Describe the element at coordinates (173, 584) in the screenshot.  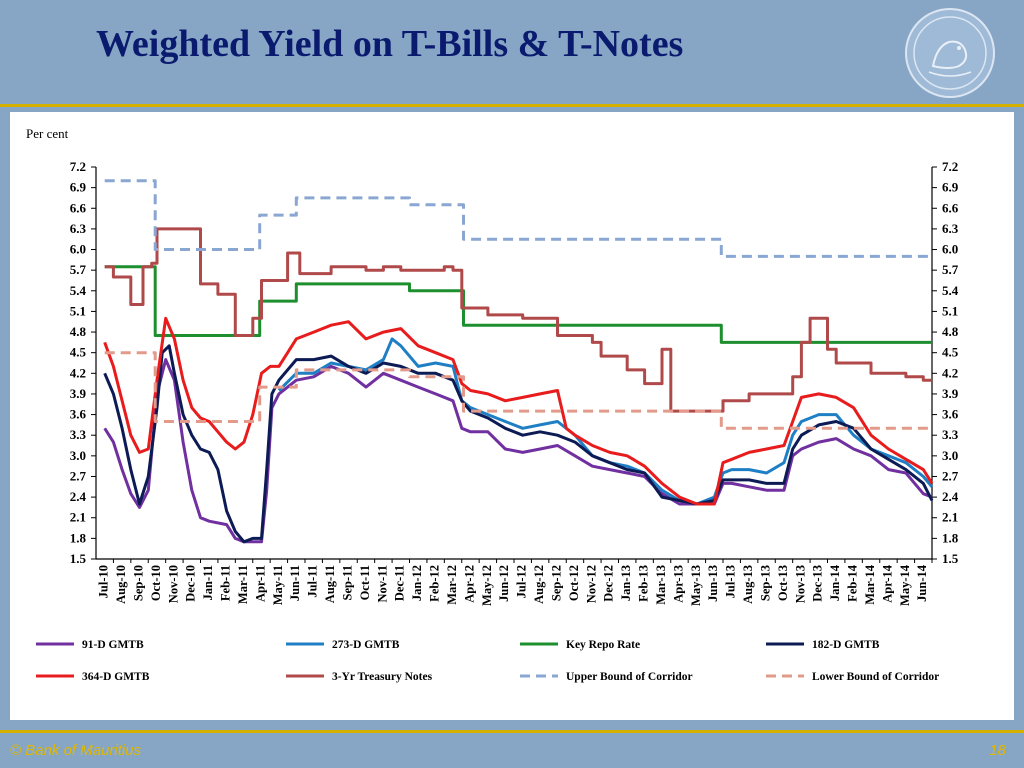
I see `x-tick-label: Nov-10` at that location.